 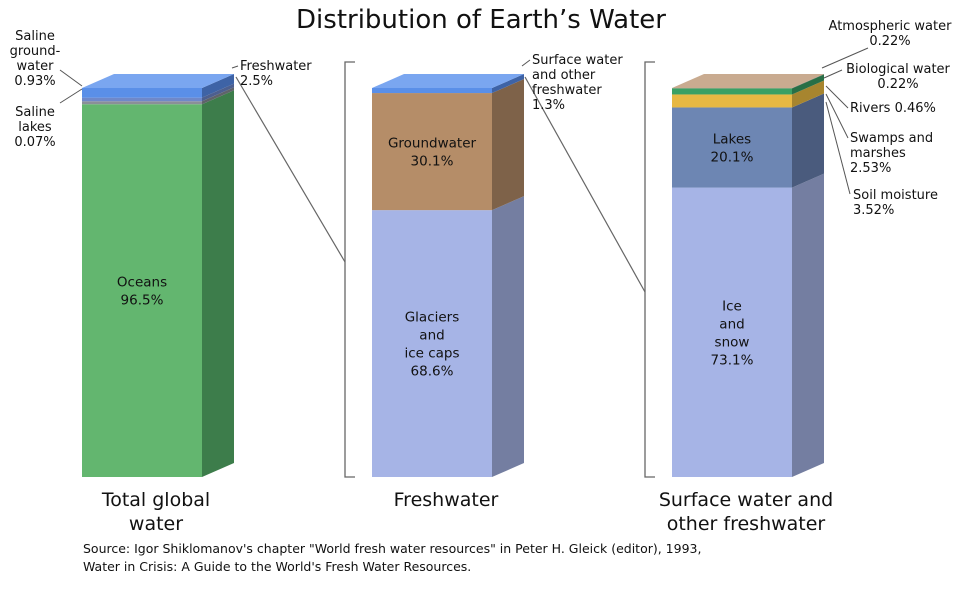 I want to click on stack-fresh-groundwater-label: Groundwater 30.1%, so click(x=432, y=153).